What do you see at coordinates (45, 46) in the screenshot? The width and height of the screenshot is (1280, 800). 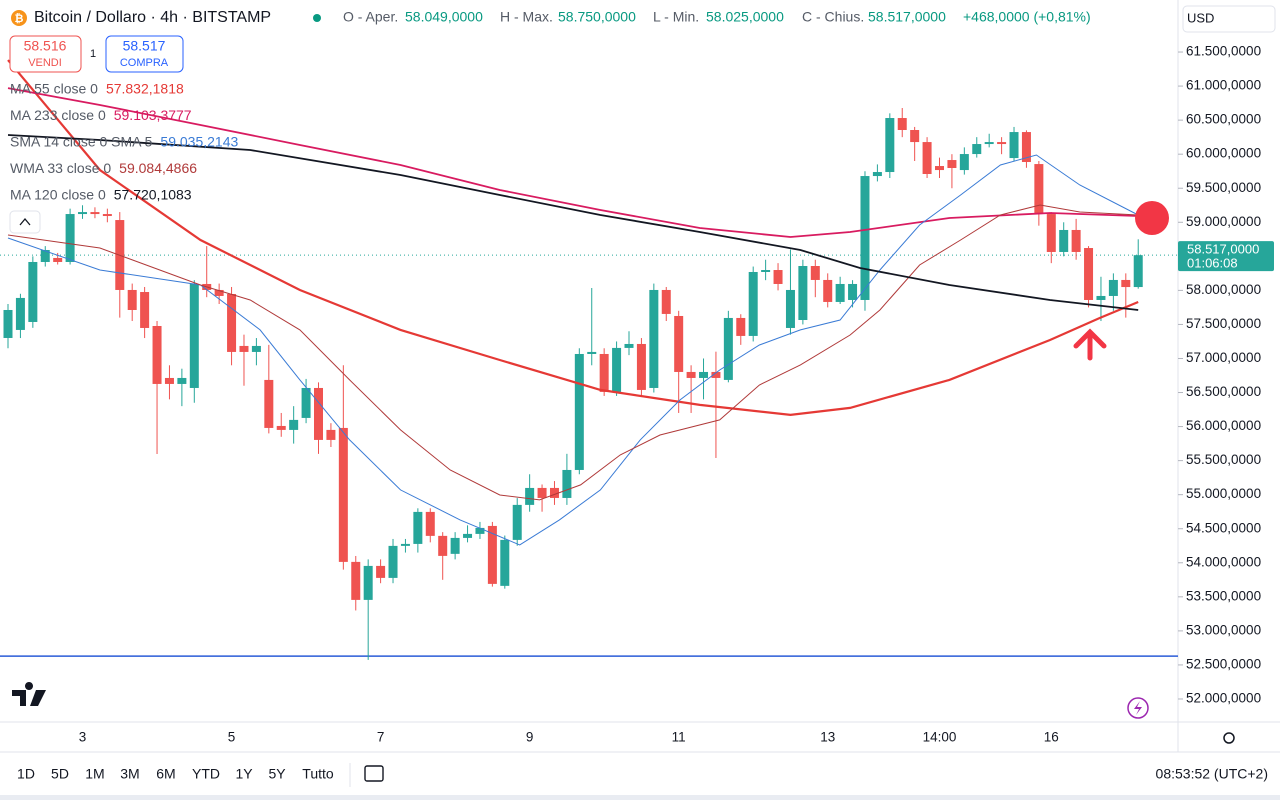 I see `sell-price: 58.516` at bounding box center [45, 46].